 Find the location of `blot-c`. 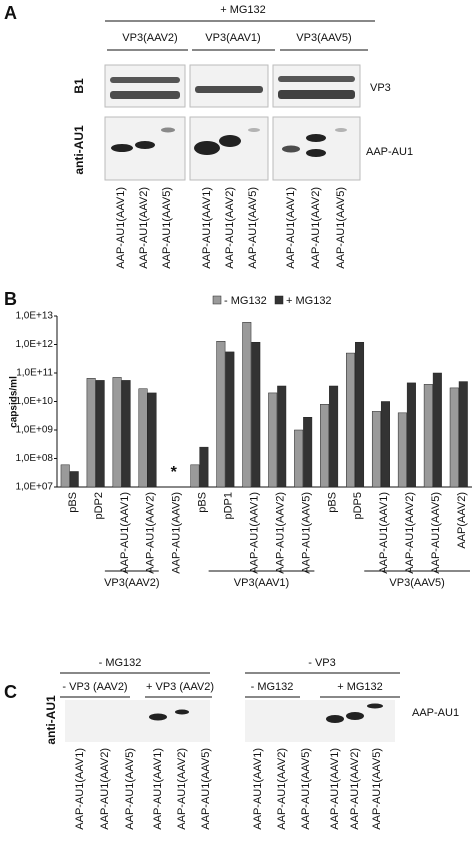

blot-c is located at coordinates (230, 721).